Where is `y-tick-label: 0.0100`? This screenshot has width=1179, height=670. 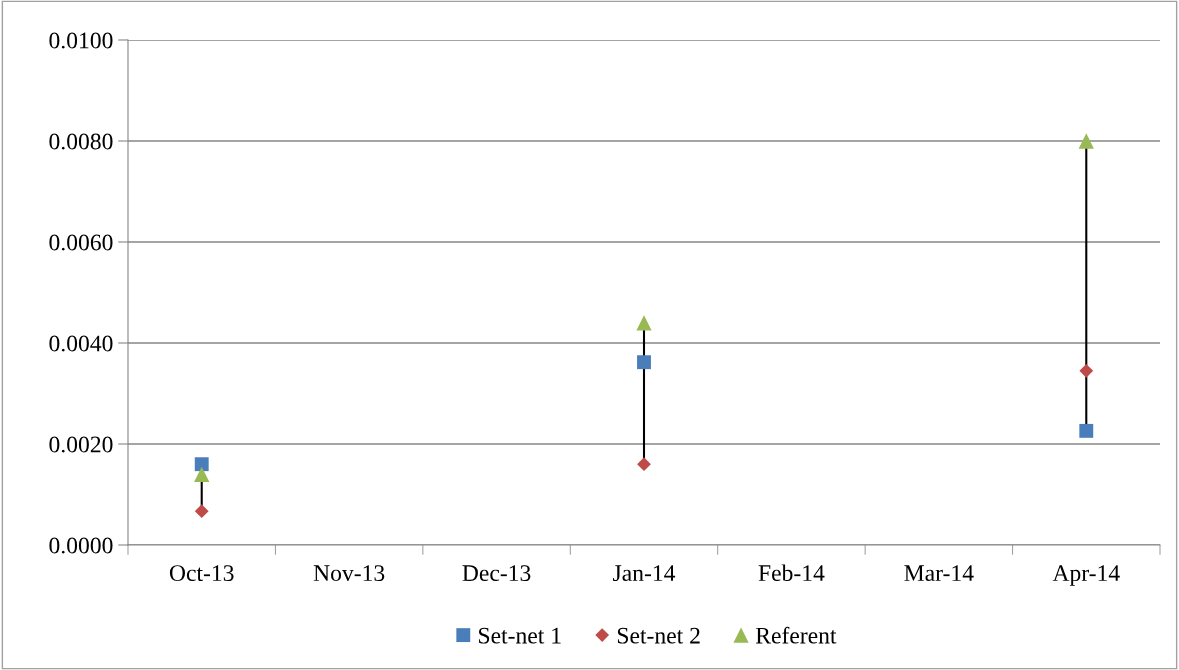 y-tick-label: 0.0100 is located at coordinates (81, 40).